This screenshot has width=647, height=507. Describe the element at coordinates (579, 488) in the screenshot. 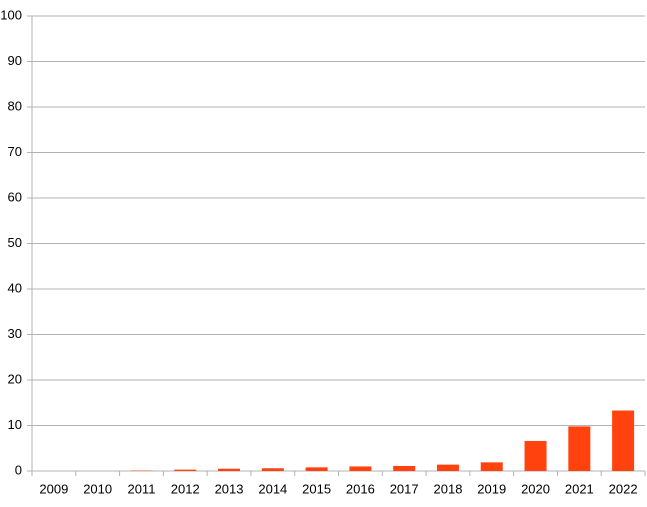

I see `x-tick-label: 2021` at that location.